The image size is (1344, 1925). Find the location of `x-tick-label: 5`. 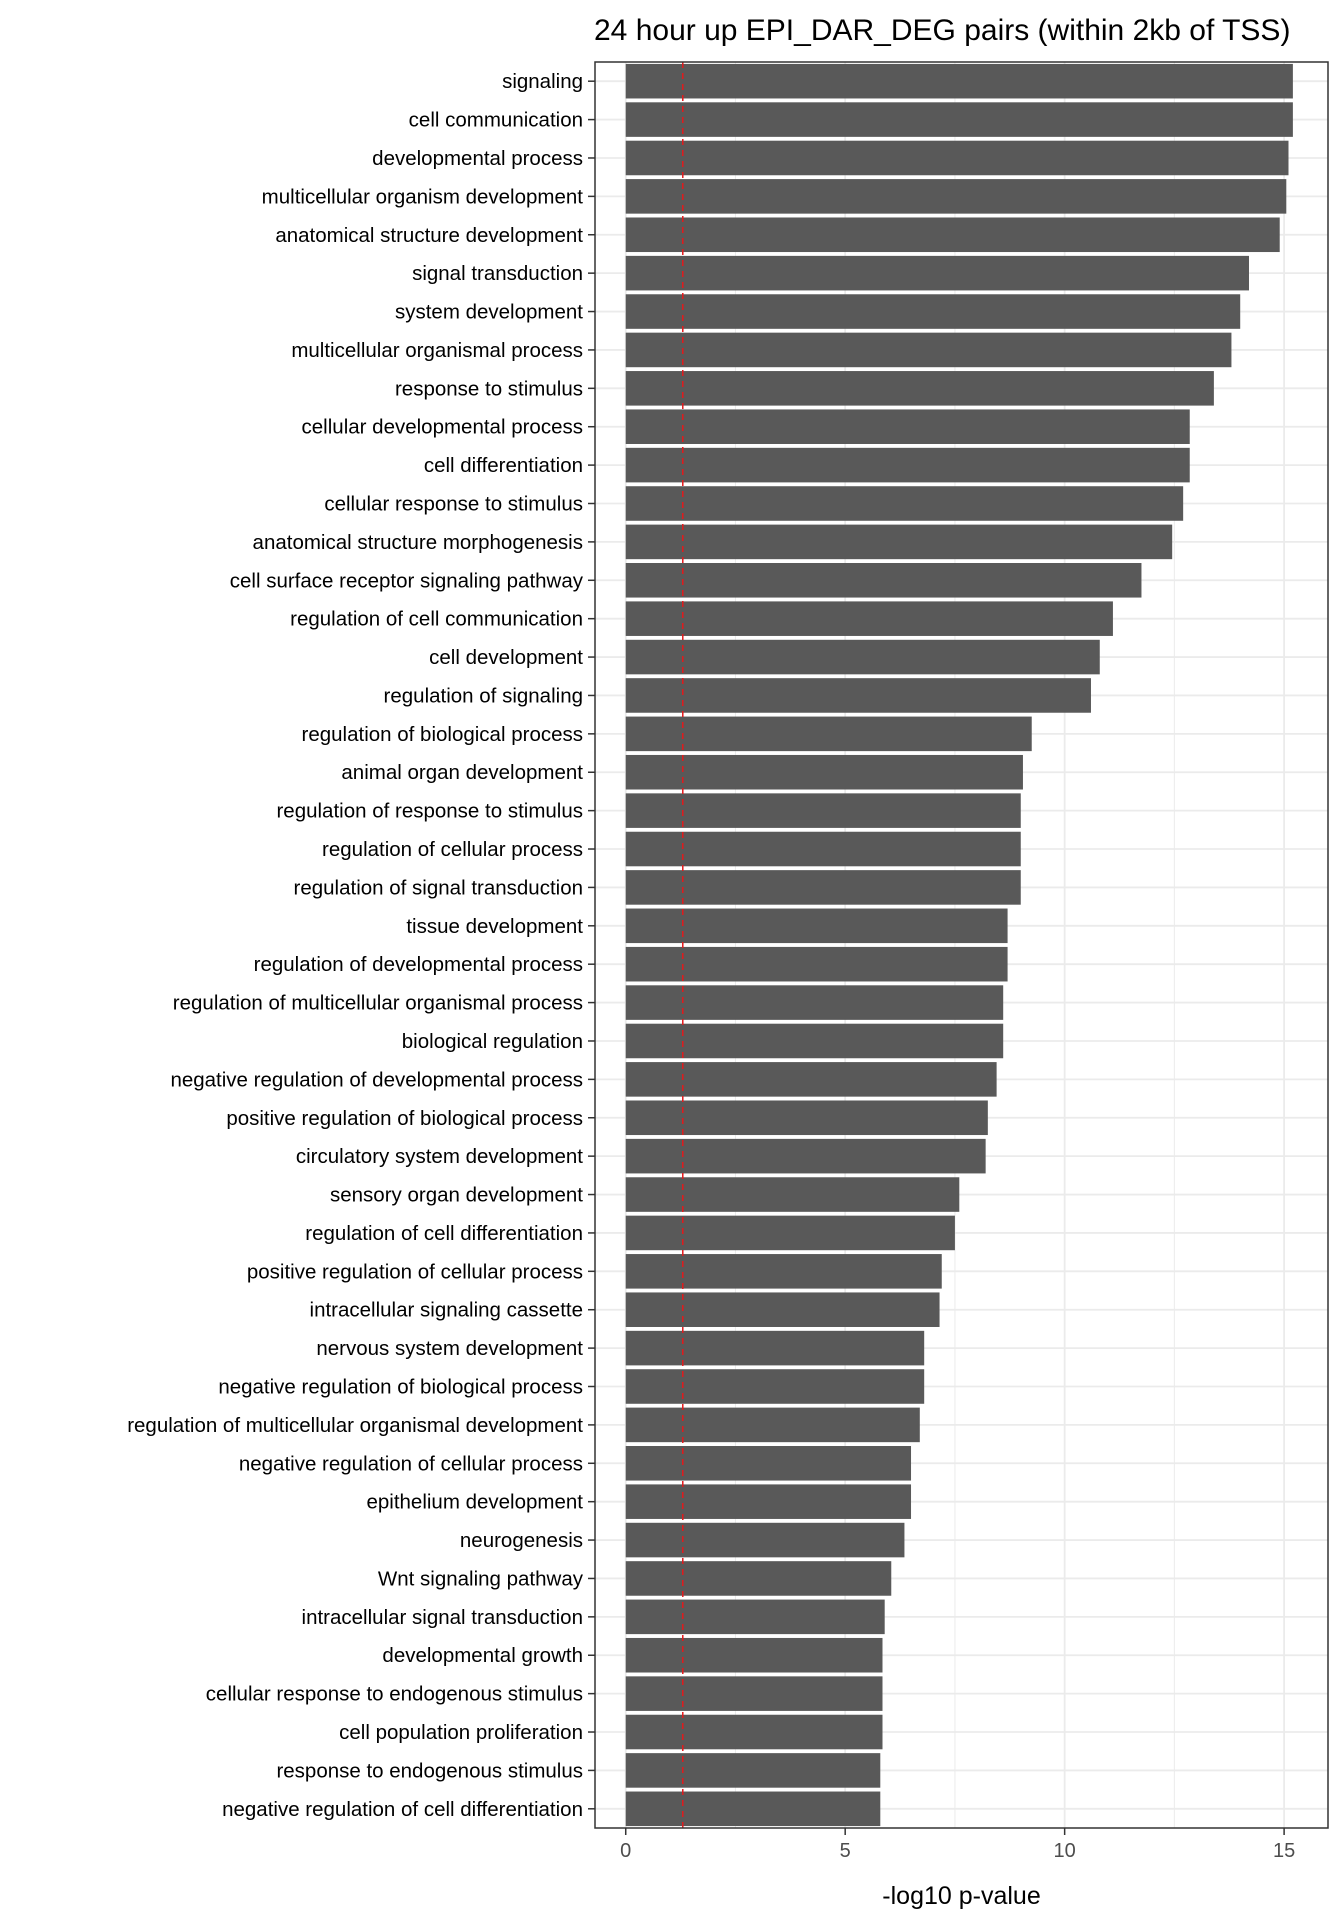

x-tick-label: 5 is located at coordinates (845, 1851).